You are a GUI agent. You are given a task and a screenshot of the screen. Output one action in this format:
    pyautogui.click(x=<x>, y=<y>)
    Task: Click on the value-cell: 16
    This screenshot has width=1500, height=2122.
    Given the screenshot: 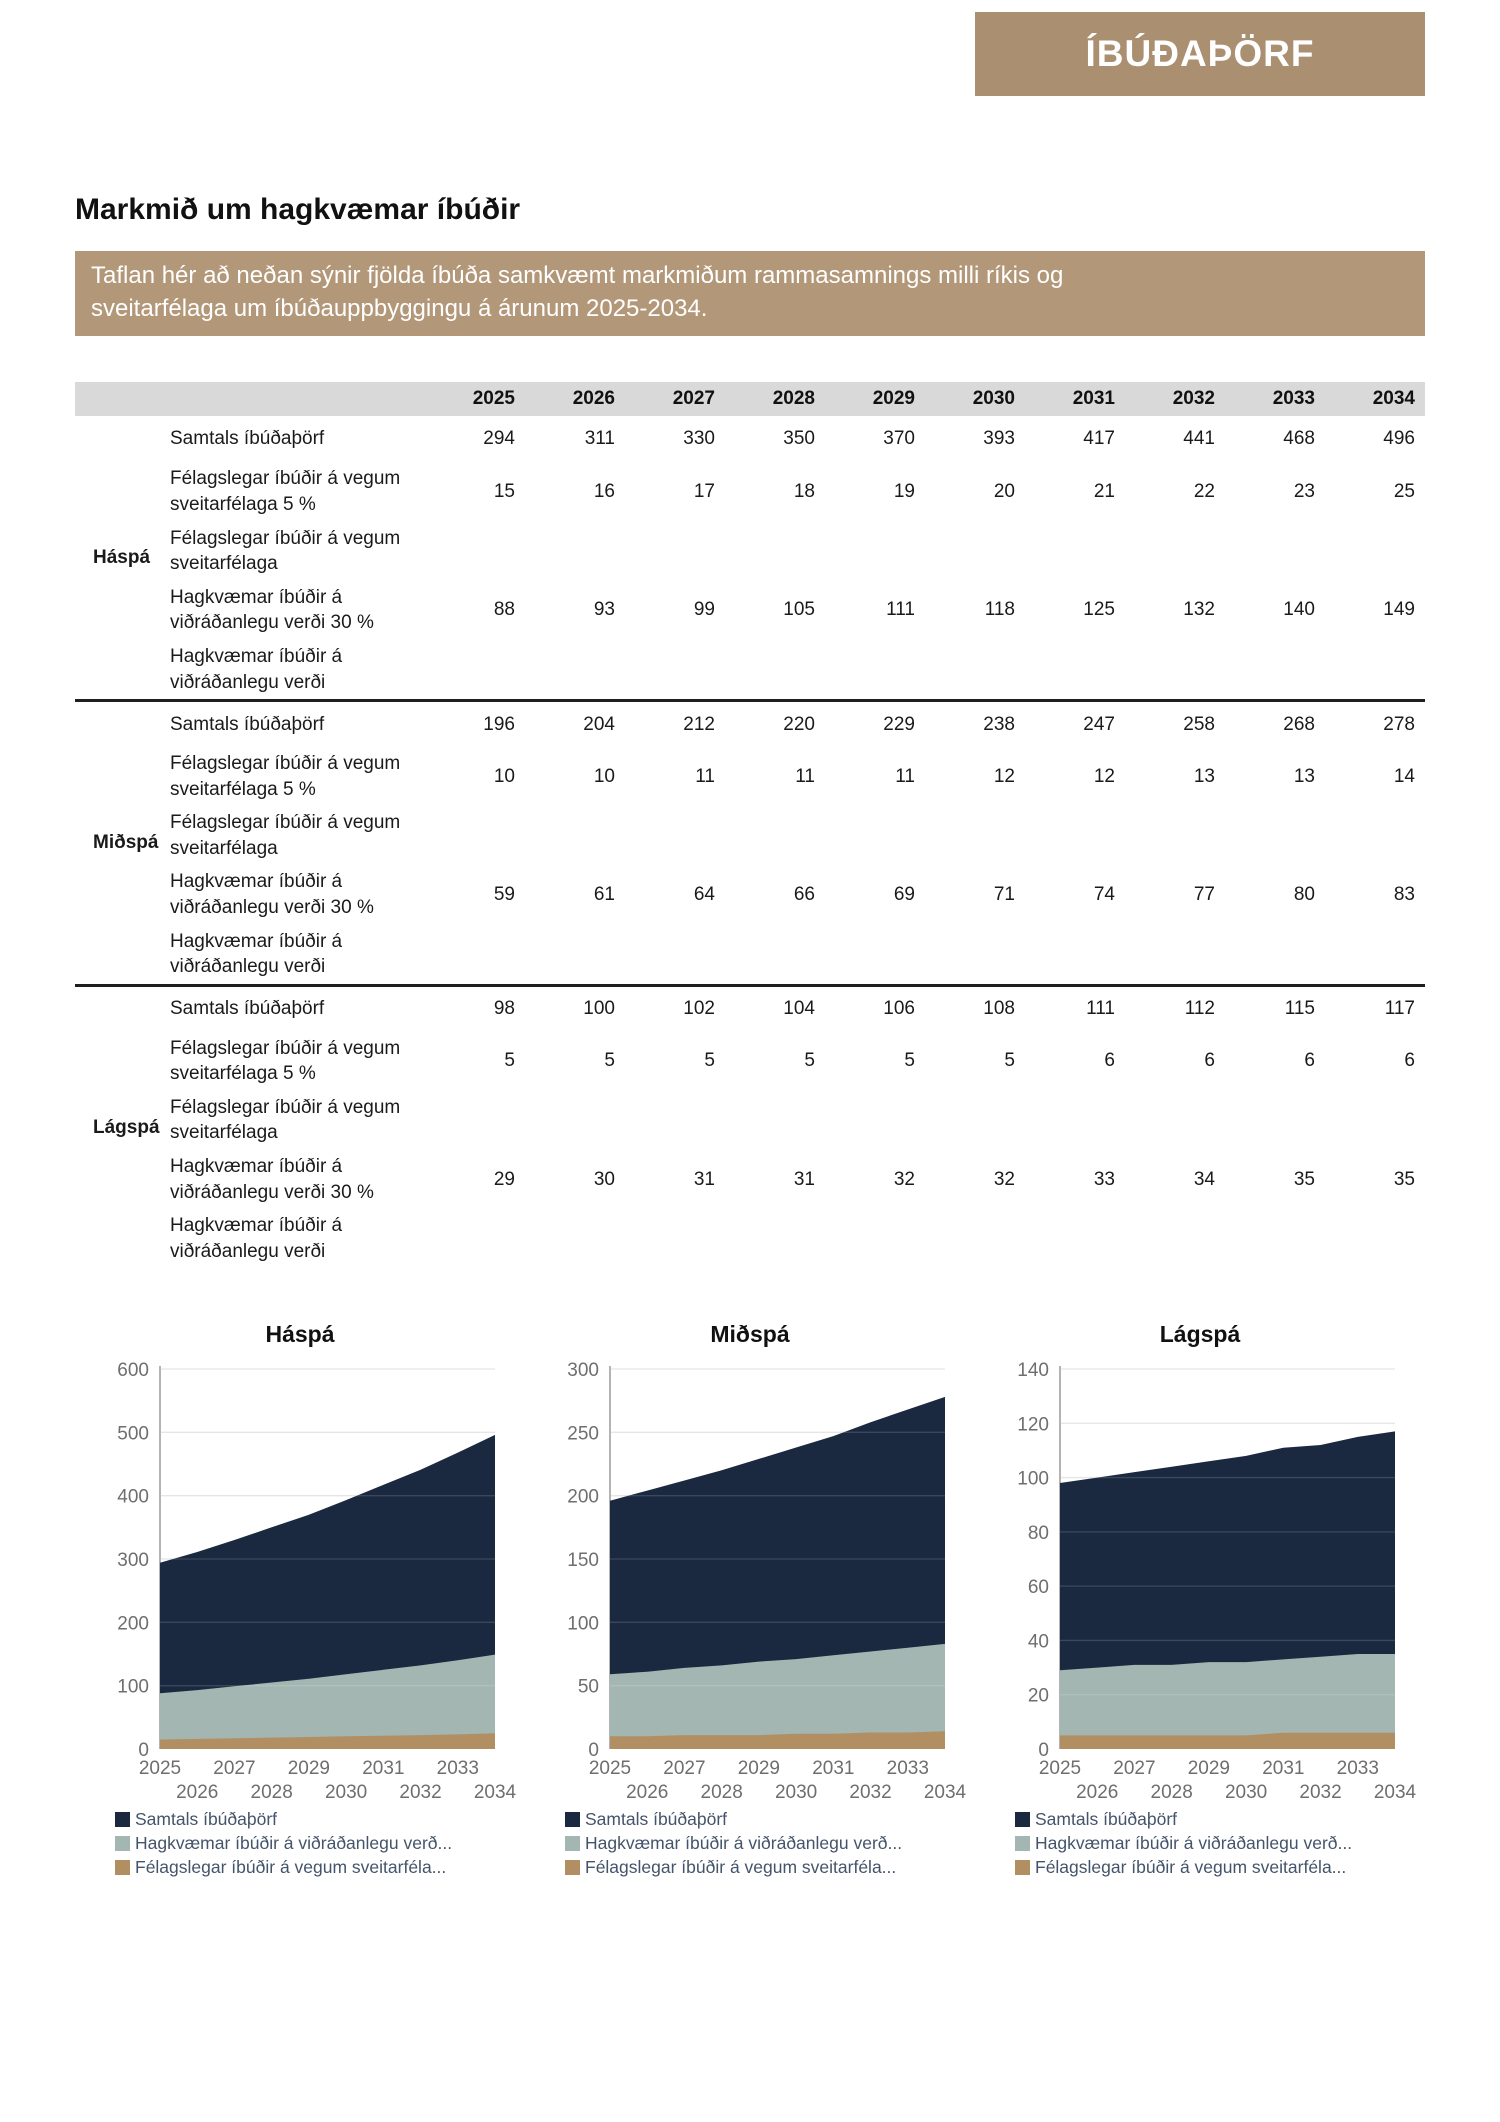 What is the action you would take?
    pyautogui.click(x=604, y=491)
    